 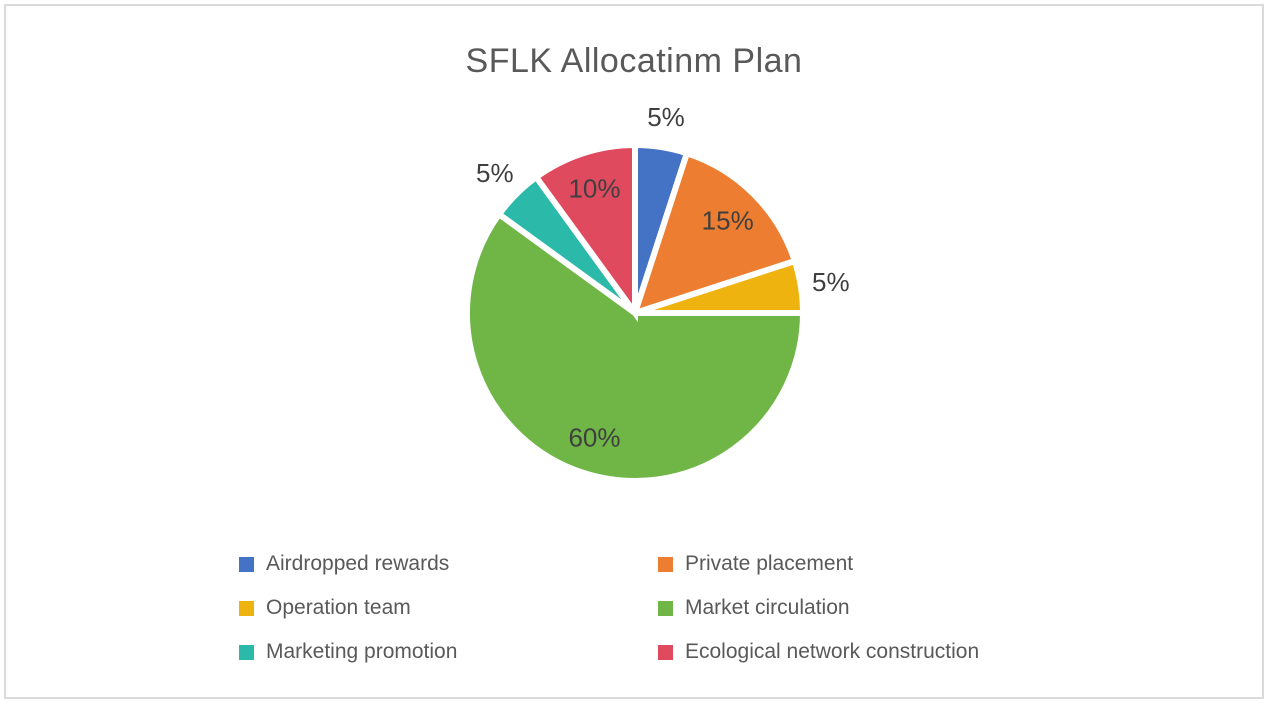 I want to click on pie-slice-datalabel-ecological-network-construction: 10%, so click(x=594, y=188).